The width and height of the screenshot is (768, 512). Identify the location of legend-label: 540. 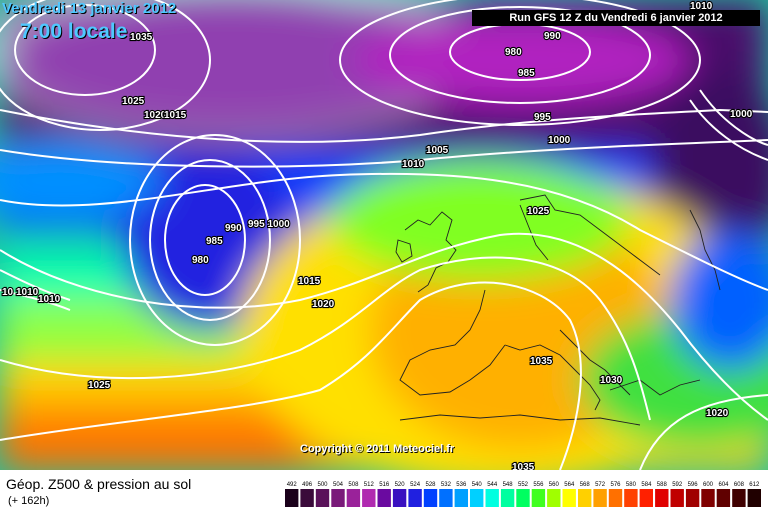
(477, 485).